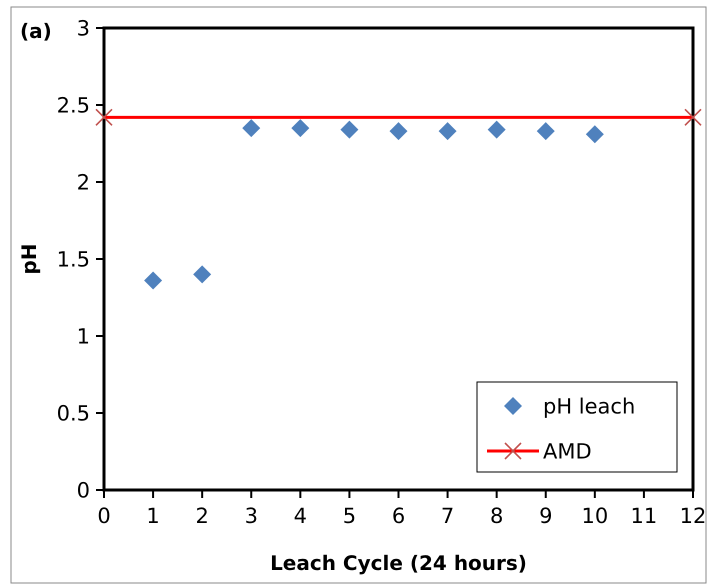 This screenshot has width=709, height=586. What do you see at coordinates (83, 182) in the screenshot?
I see `y-tick-label: 2` at bounding box center [83, 182].